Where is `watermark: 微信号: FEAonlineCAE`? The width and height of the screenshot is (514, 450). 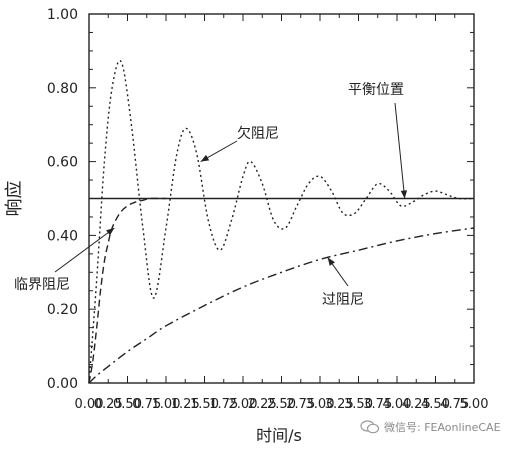 watermark: 微信号: FEAonlineCAE is located at coordinates (430, 427).